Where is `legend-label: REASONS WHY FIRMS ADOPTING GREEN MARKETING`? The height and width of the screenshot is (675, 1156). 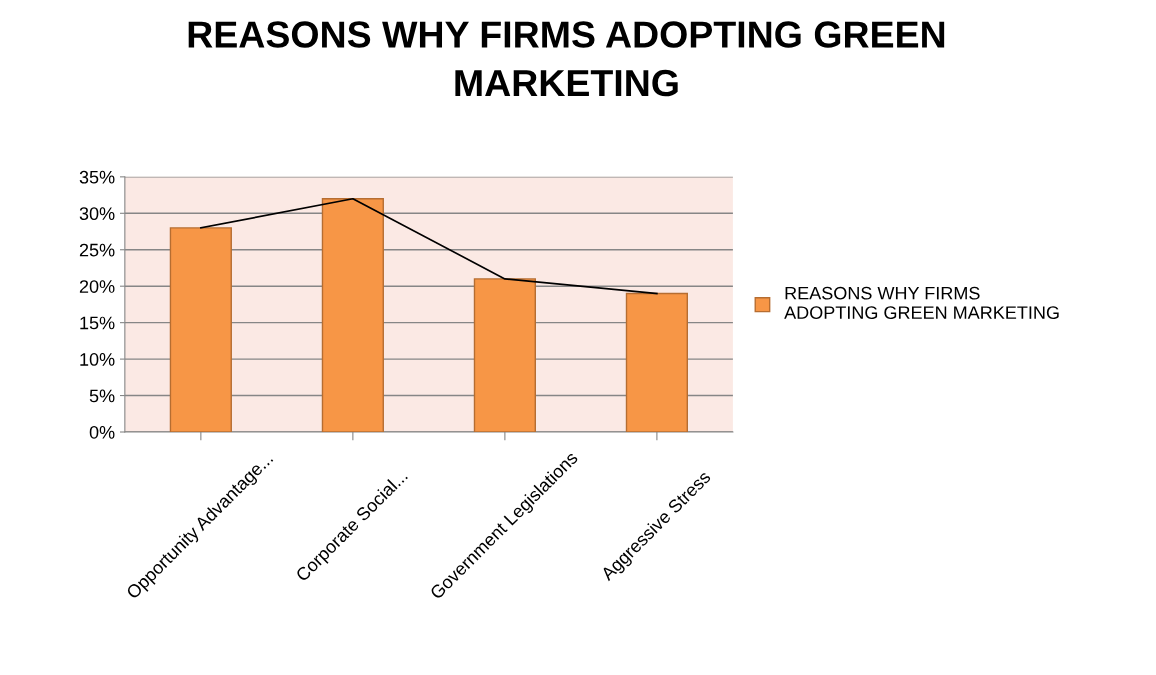 legend-label: REASONS WHY FIRMS ADOPTING GREEN MARKETING is located at coordinates (921, 302).